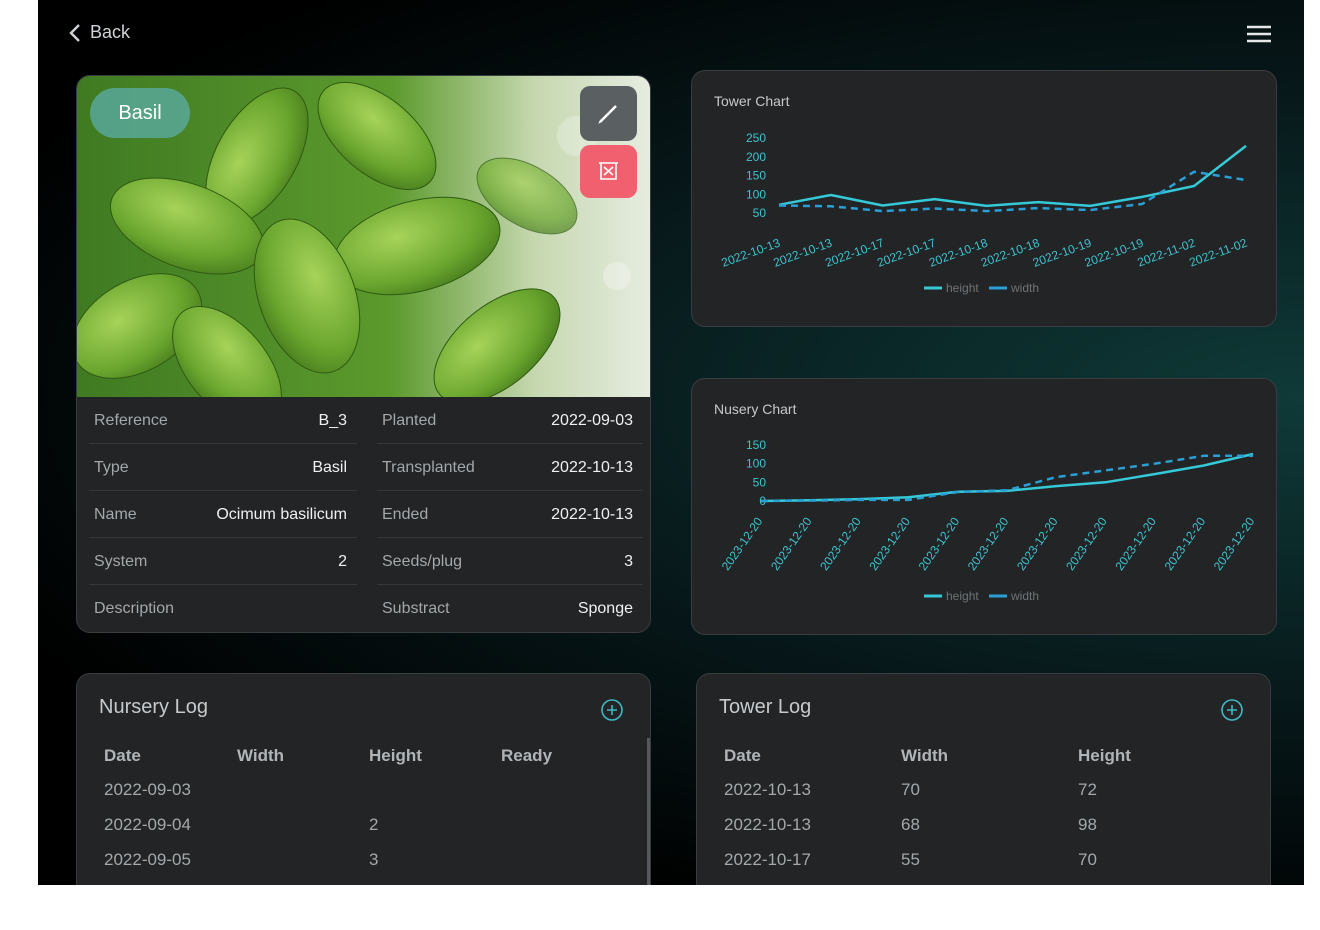  Describe the element at coordinates (628, 561) in the screenshot. I see `detail-value: 3` at that location.